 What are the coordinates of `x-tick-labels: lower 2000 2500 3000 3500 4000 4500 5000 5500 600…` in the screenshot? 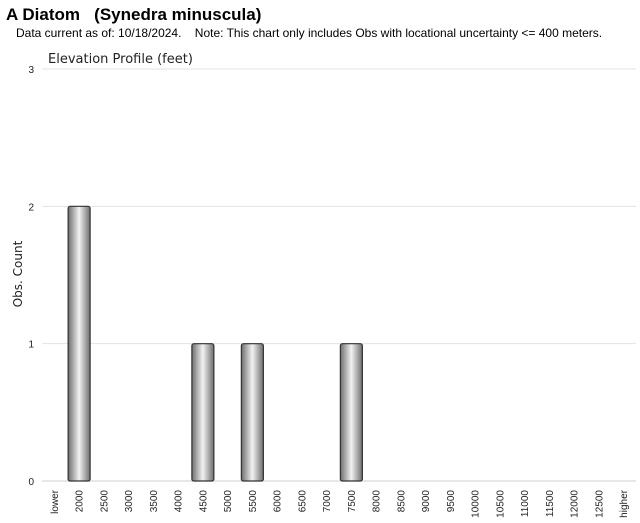 It's located at (340, 503).